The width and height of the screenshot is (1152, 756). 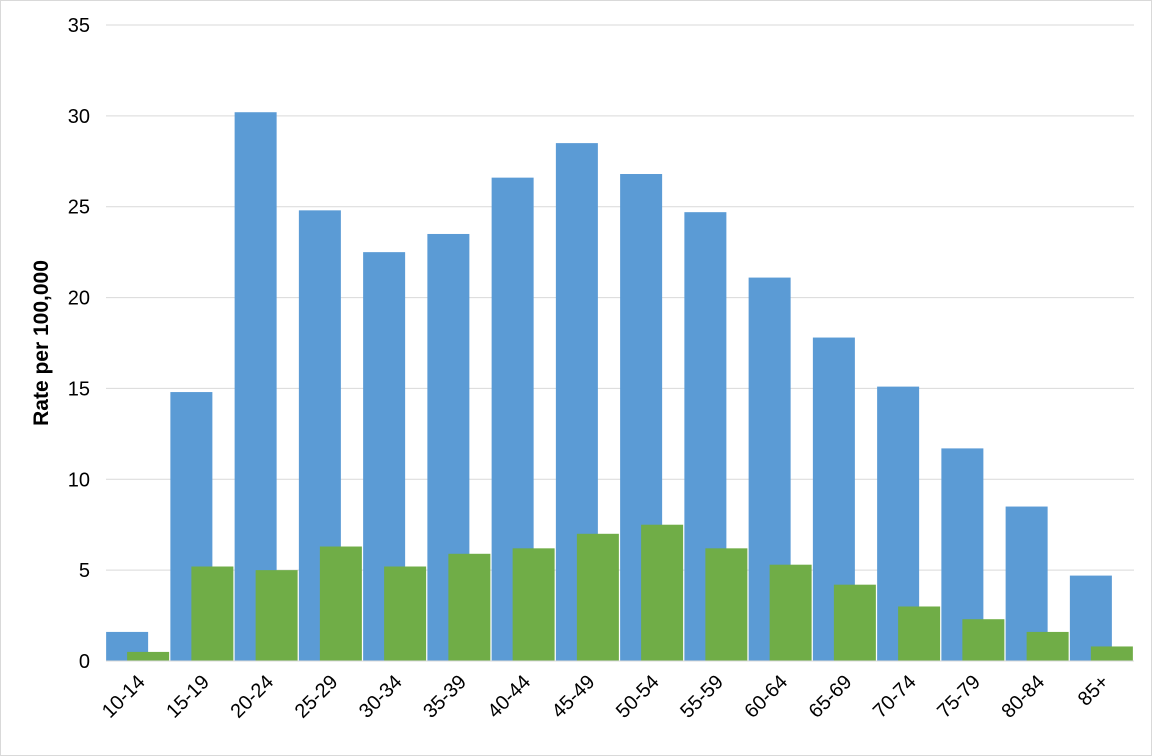 I want to click on x-tick-label: 75-79, so click(x=959, y=697).